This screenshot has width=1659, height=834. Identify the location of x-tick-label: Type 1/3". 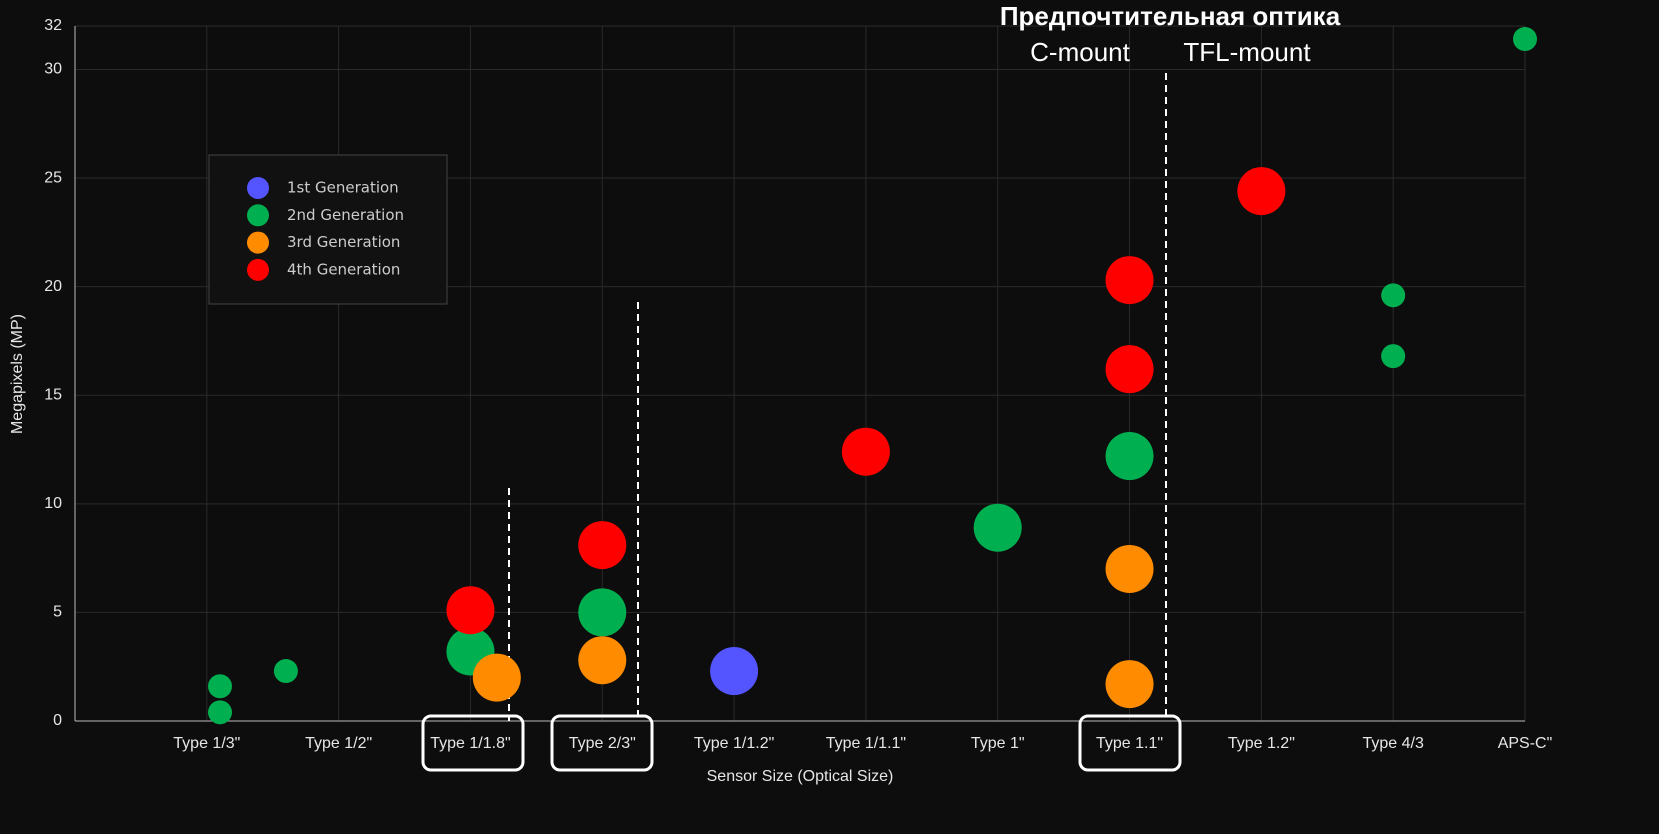
(206, 743).